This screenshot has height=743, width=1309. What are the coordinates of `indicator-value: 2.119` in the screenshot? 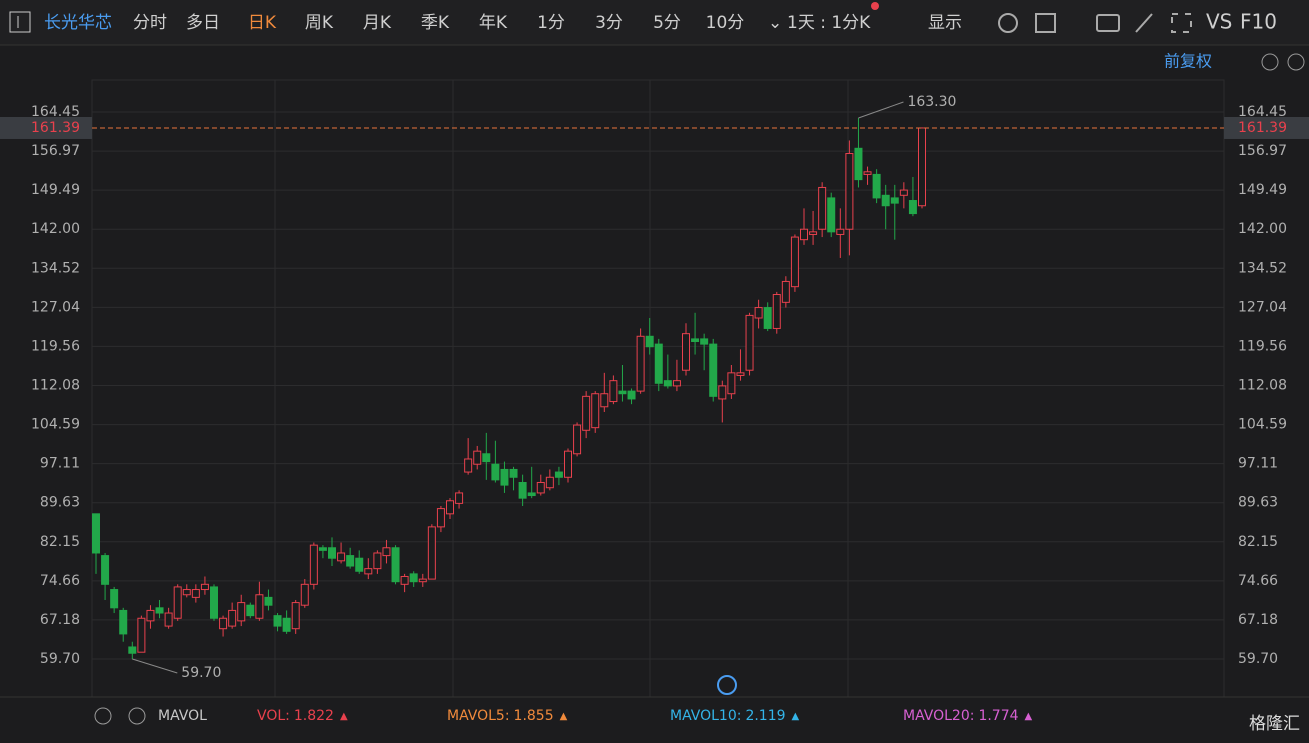 It's located at (765, 716).